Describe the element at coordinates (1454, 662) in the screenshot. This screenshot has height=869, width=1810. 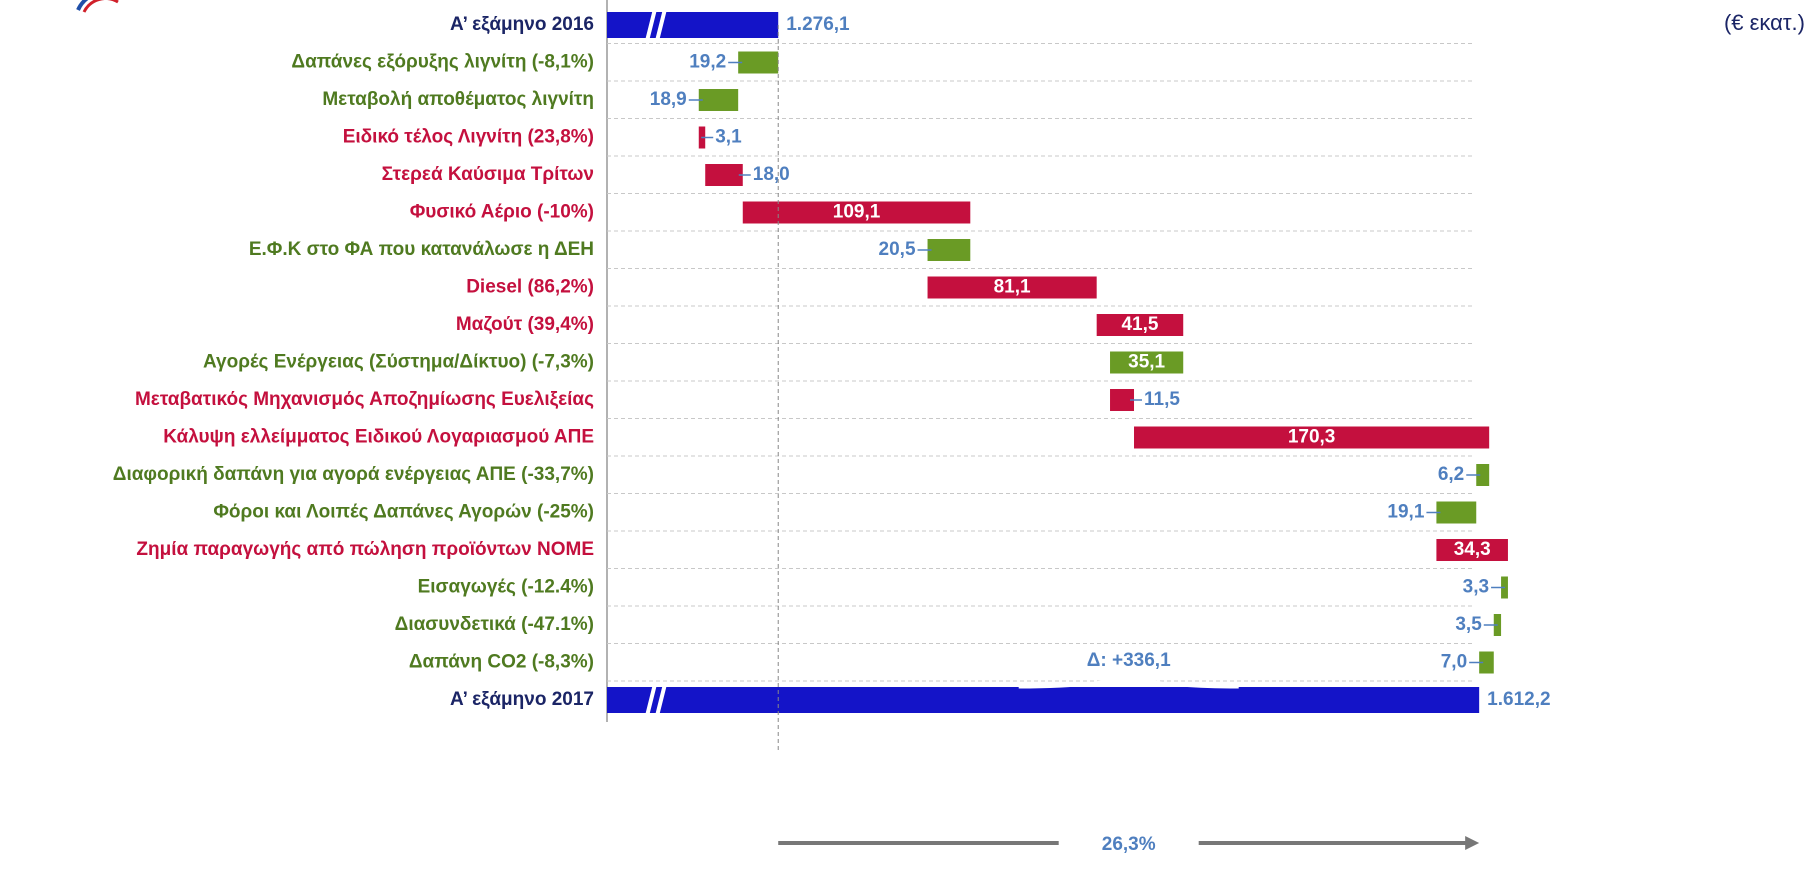
I see `value-label: 7,0` at that location.